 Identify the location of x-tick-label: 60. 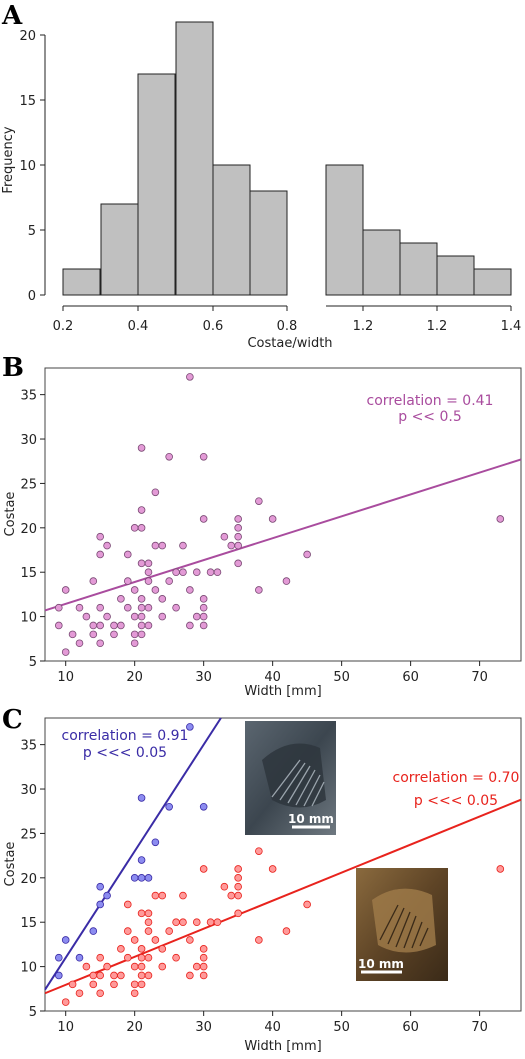
(410, 1027).